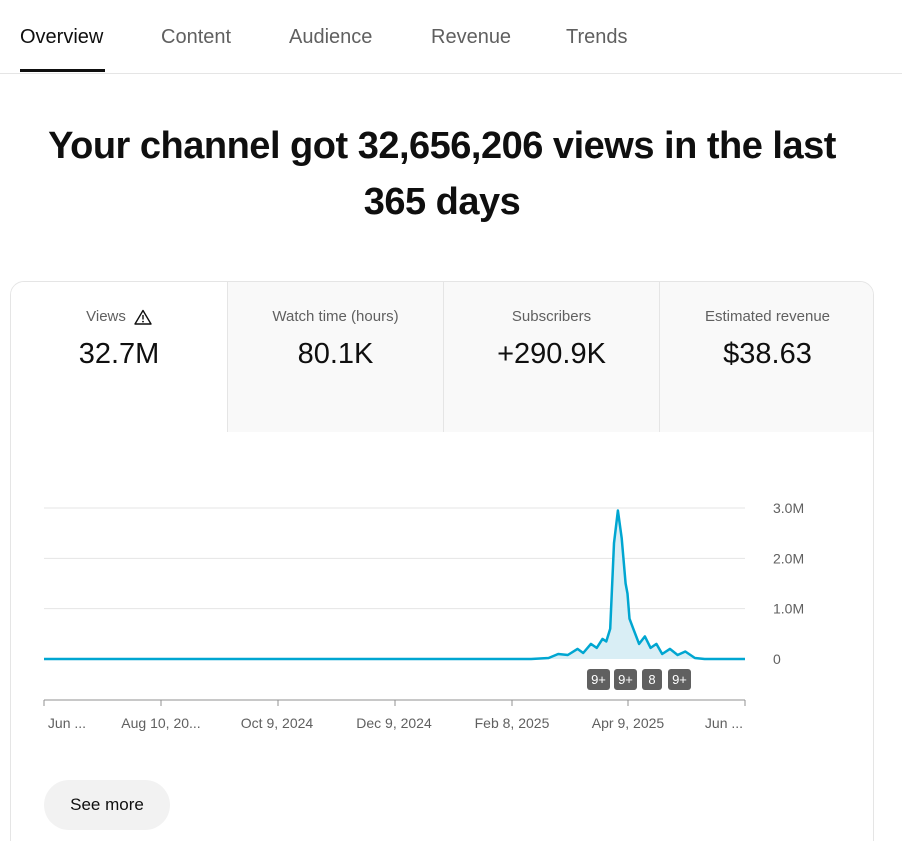  Describe the element at coordinates (777, 659) in the screenshot. I see `y-tick-label: 0` at that location.